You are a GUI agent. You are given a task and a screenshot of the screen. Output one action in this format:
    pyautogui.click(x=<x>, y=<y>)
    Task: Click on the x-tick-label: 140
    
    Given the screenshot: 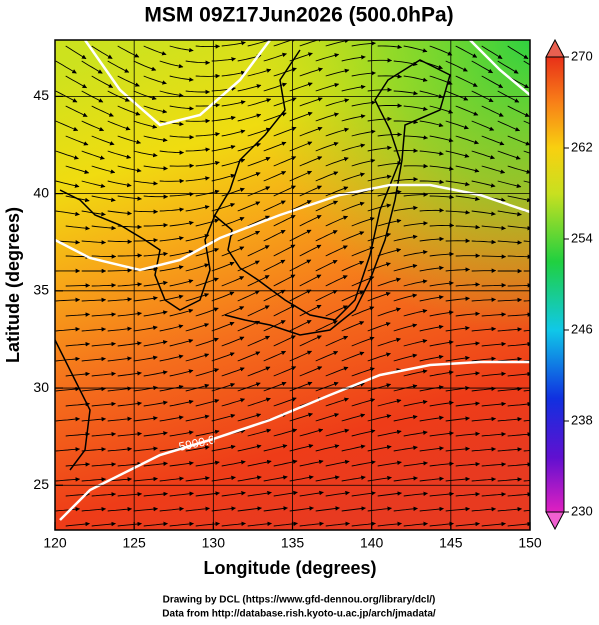 What is the action you would take?
    pyautogui.click(x=372, y=543)
    